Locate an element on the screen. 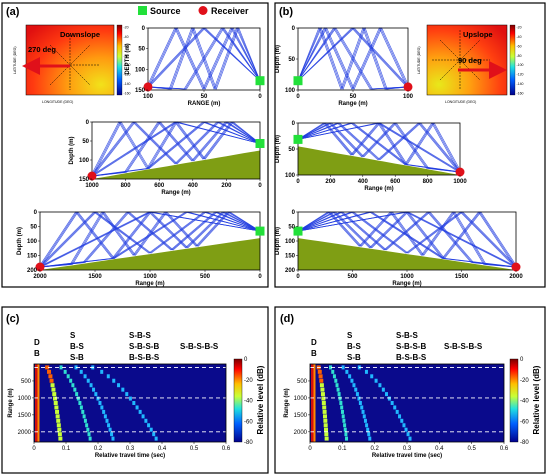 This screenshot has width=550, height=476. map_b-cbar-tick: -160 is located at coordinates (520, 94).